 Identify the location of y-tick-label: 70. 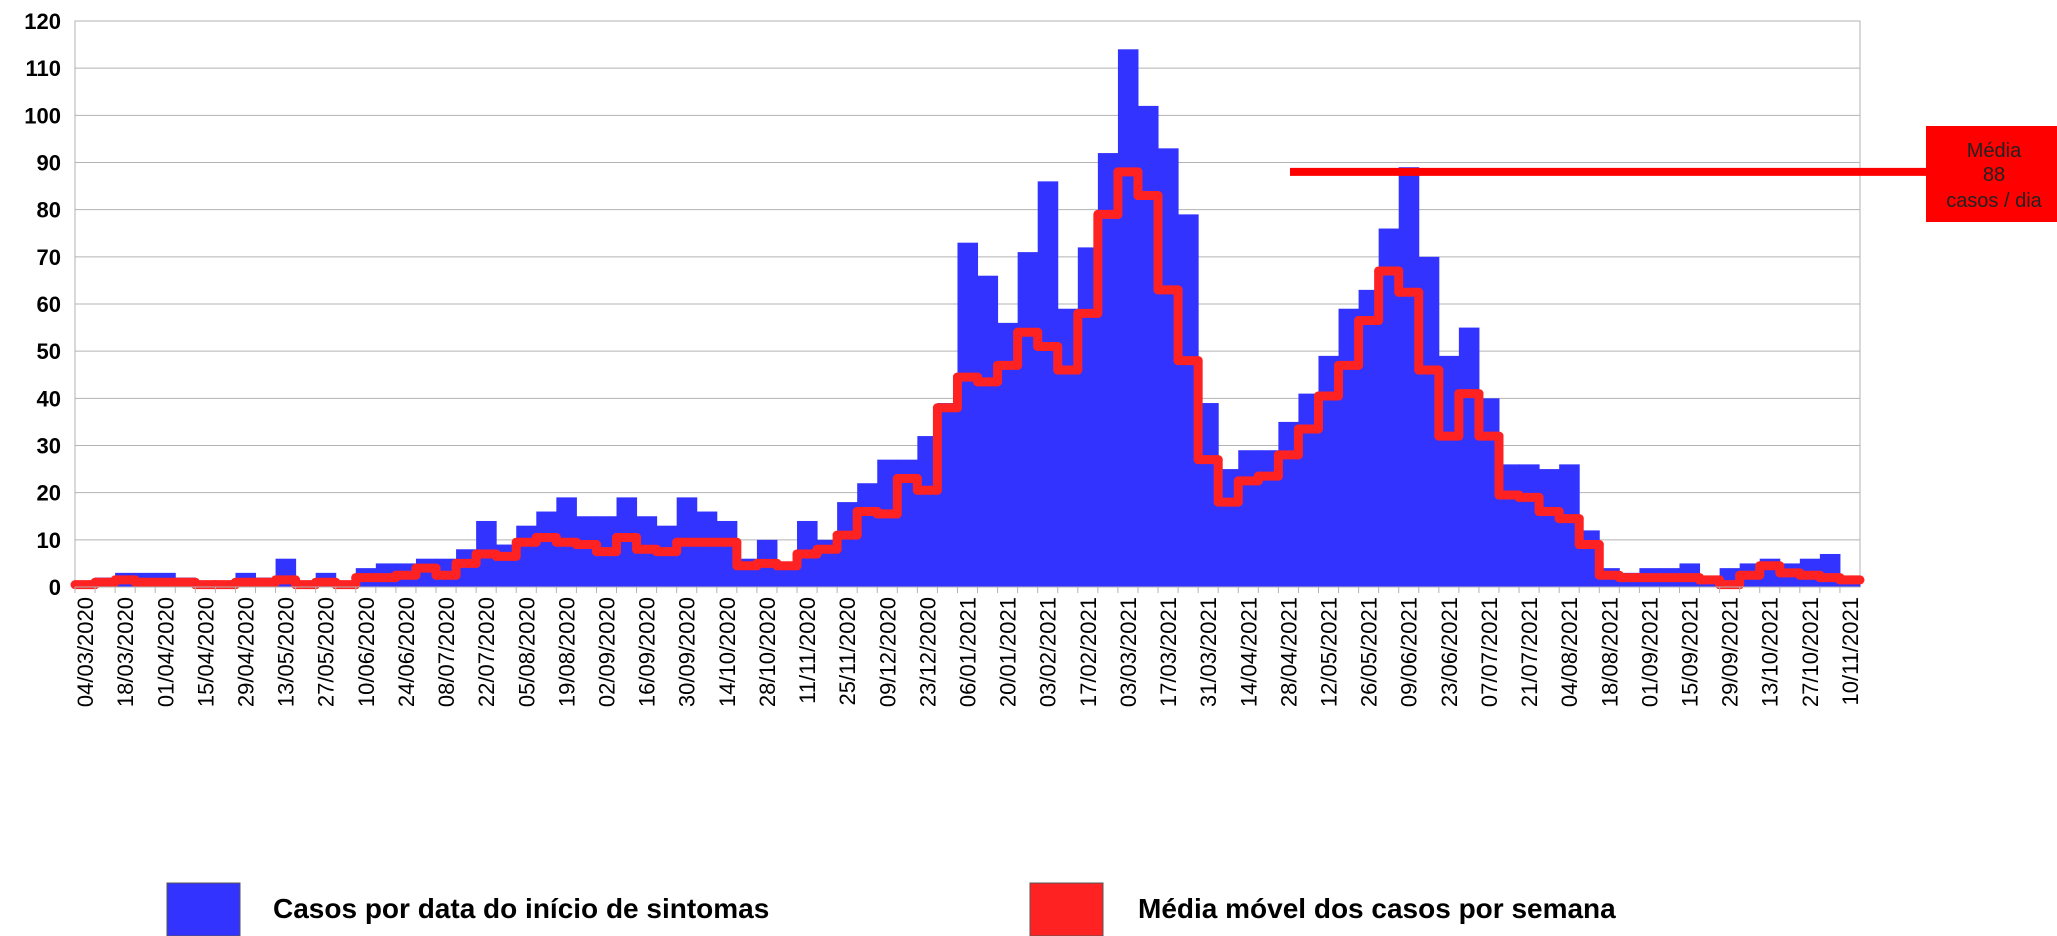
(49, 257).